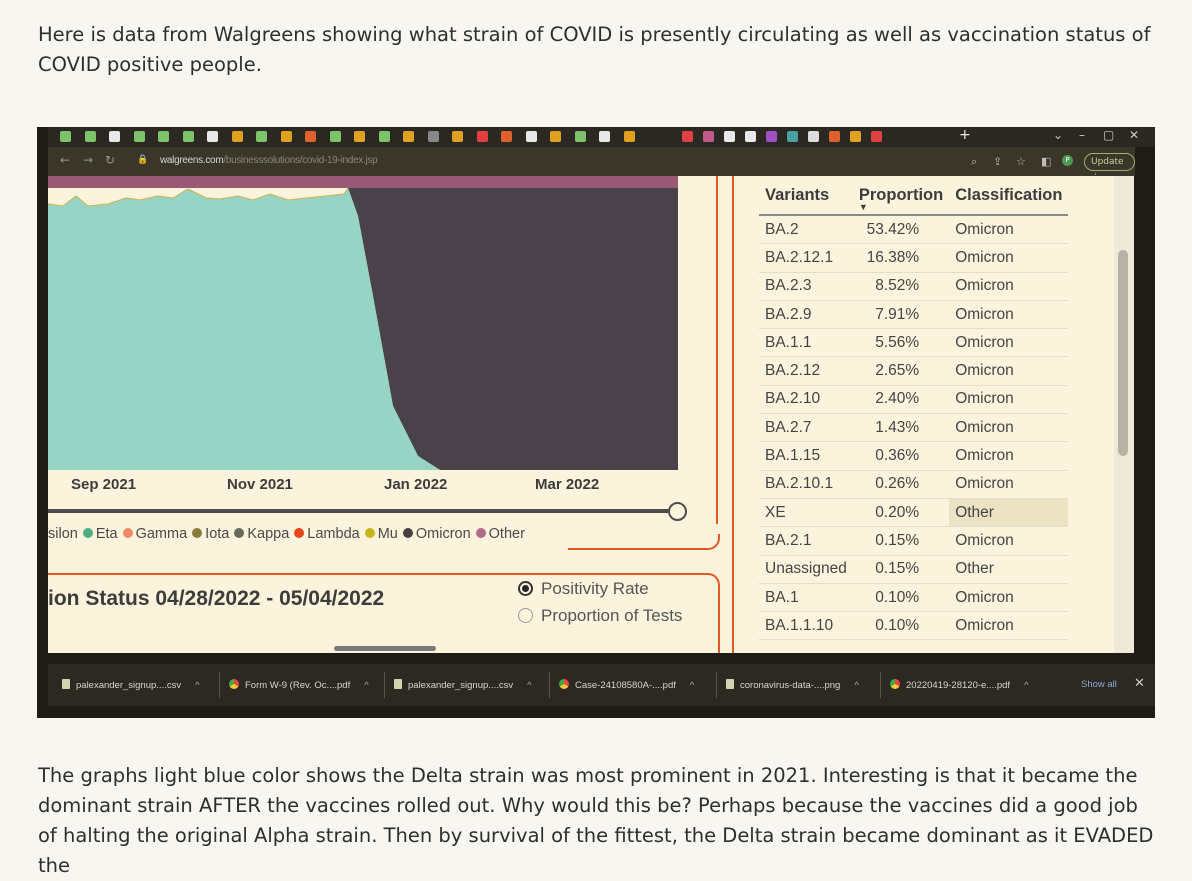 Image resolution: width=1192 pixels, height=881 pixels. What do you see at coordinates (914, 626) in the screenshot?
I see `table-row: BA.1.1.10 0.10% Omicron` at bounding box center [914, 626].